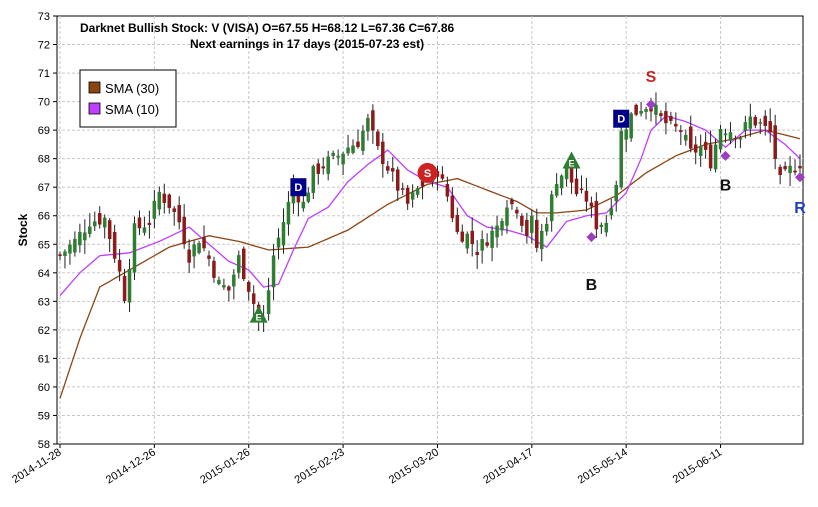 The image size is (818, 507). I want to click on y-tick-label: 58, so click(44, 445).